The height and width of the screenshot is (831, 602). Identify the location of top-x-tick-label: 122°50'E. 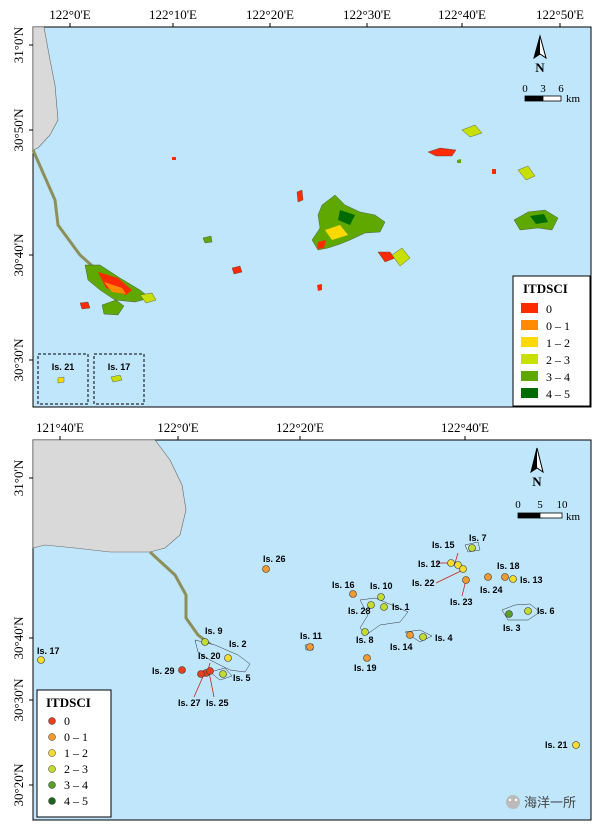
(560, 14).